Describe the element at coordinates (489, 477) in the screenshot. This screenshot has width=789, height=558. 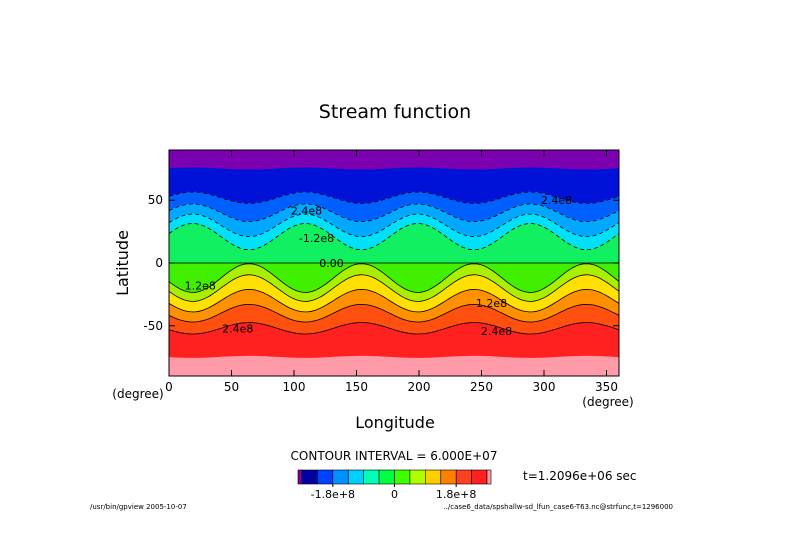
I see `colorbar-end-high` at that location.